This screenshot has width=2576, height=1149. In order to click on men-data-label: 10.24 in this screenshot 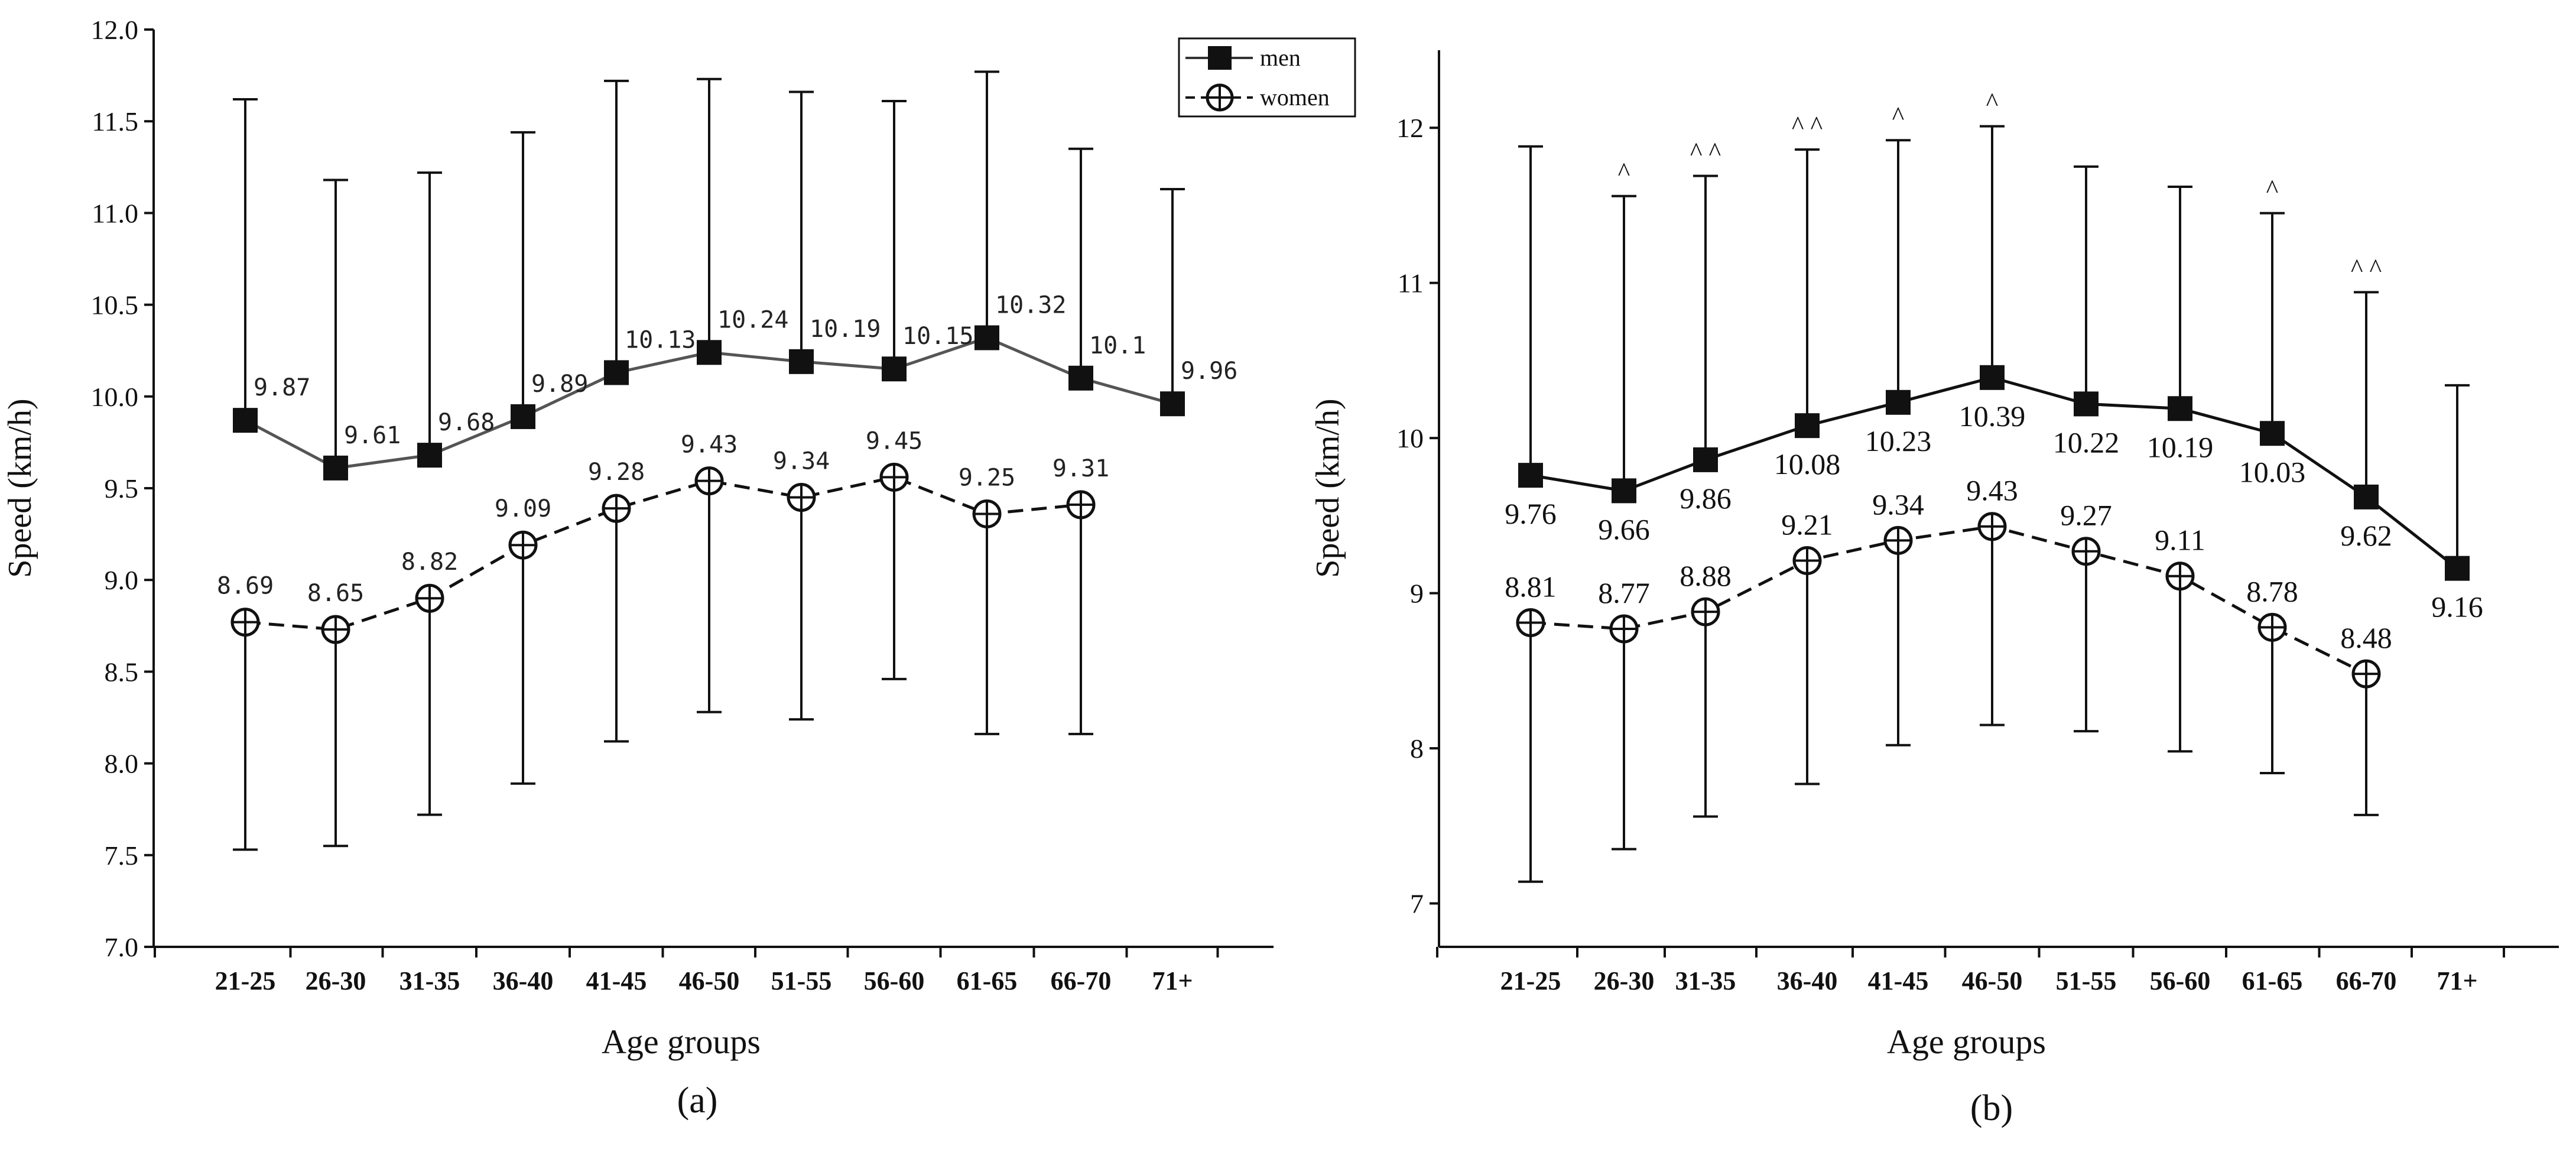, I will do `click(752, 319)`.